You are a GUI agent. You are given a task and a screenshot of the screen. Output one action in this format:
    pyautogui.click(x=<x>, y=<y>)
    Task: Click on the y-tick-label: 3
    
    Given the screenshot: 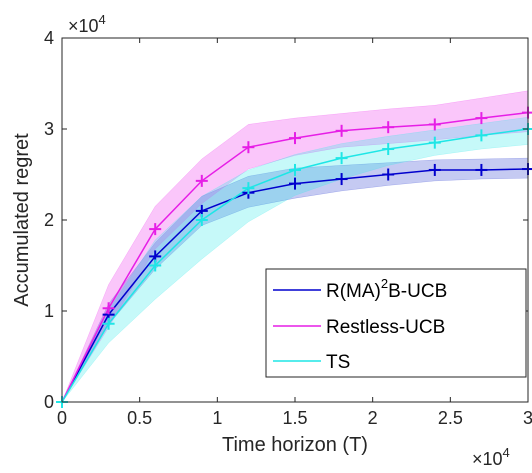 What is the action you would take?
    pyautogui.click(x=49, y=129)
    